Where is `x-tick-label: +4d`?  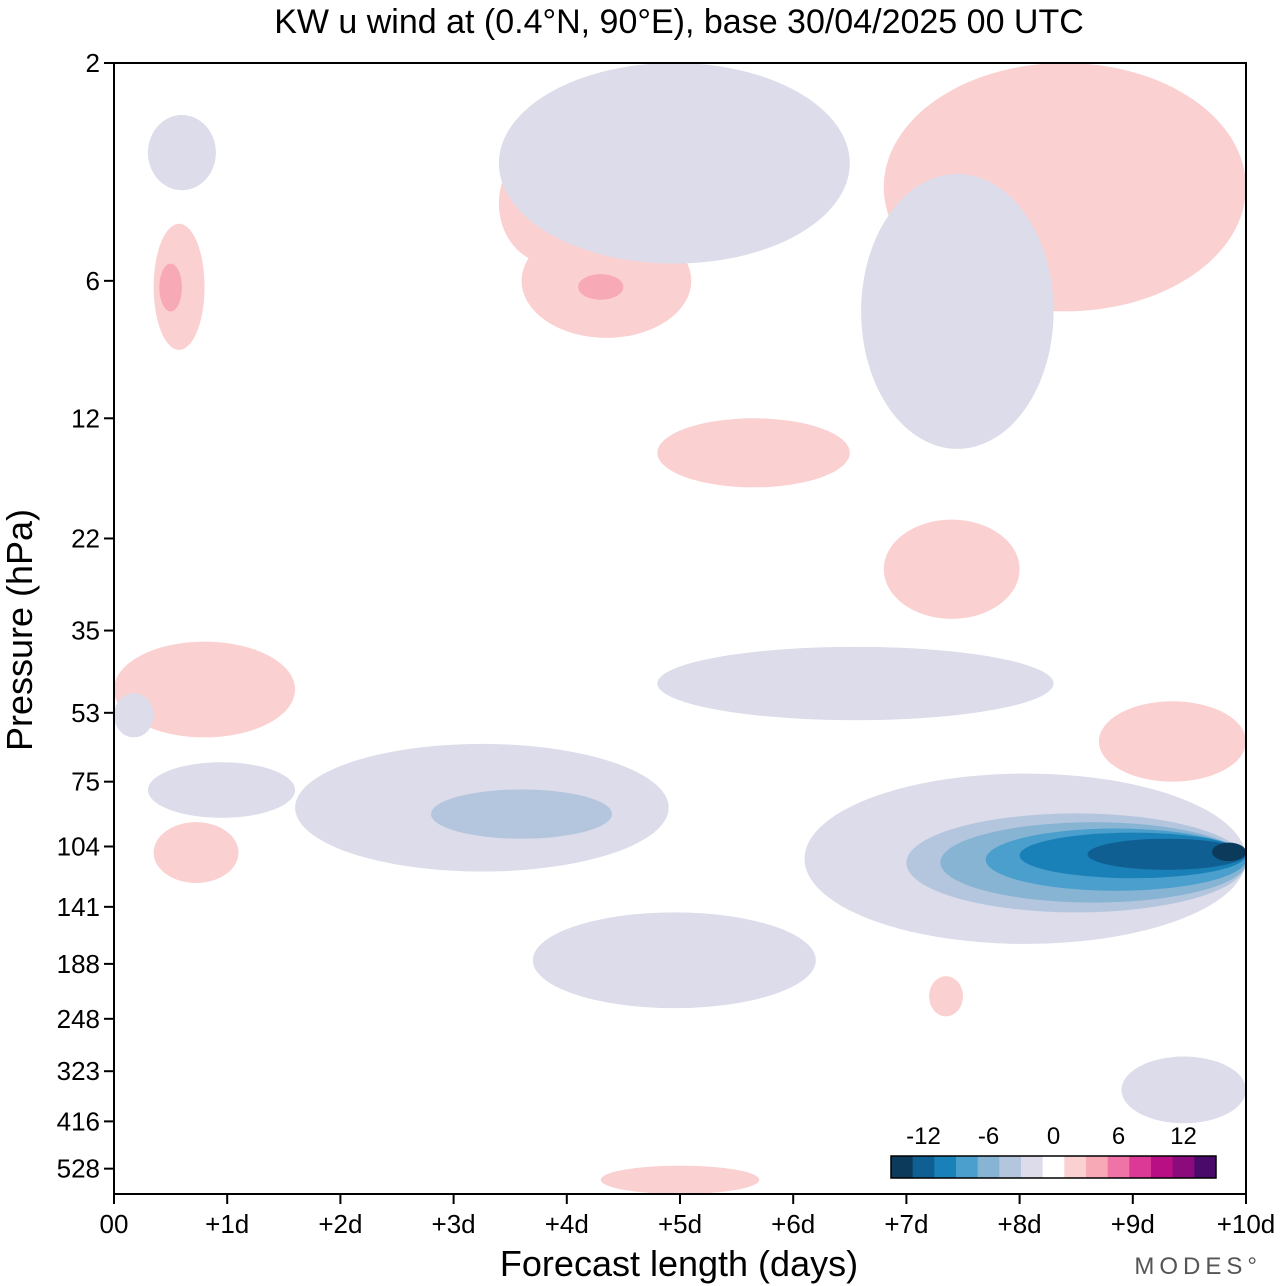
x-tick-label: +4d is located at coordinates (567, 1224).